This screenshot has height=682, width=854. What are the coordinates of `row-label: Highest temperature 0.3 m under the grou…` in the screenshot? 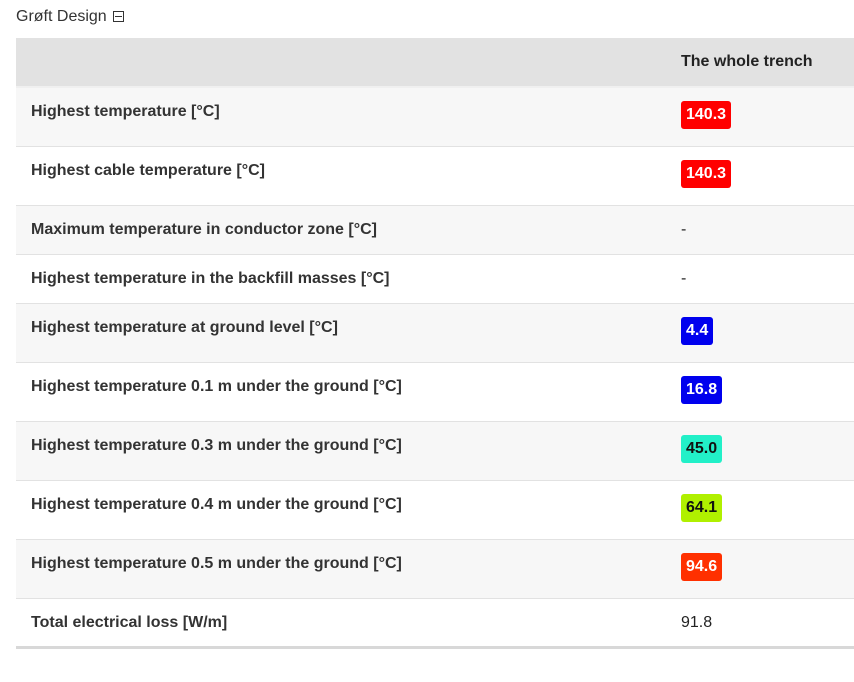 It's located at (348, 450).